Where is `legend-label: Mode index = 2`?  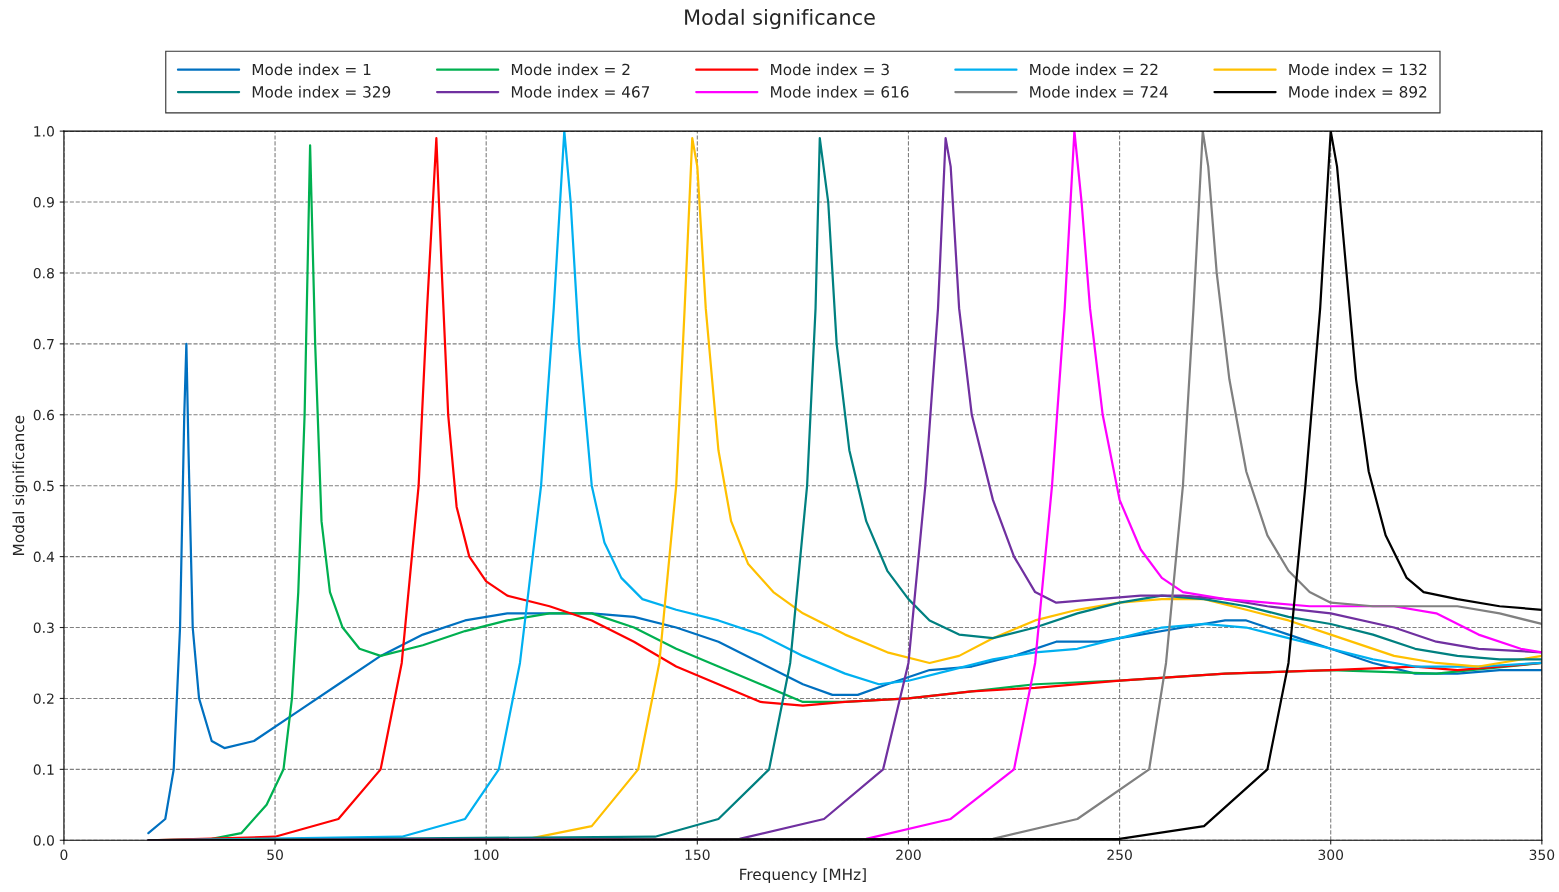
legend-label: Mode index = 2 is located at coordinates (570, 69).